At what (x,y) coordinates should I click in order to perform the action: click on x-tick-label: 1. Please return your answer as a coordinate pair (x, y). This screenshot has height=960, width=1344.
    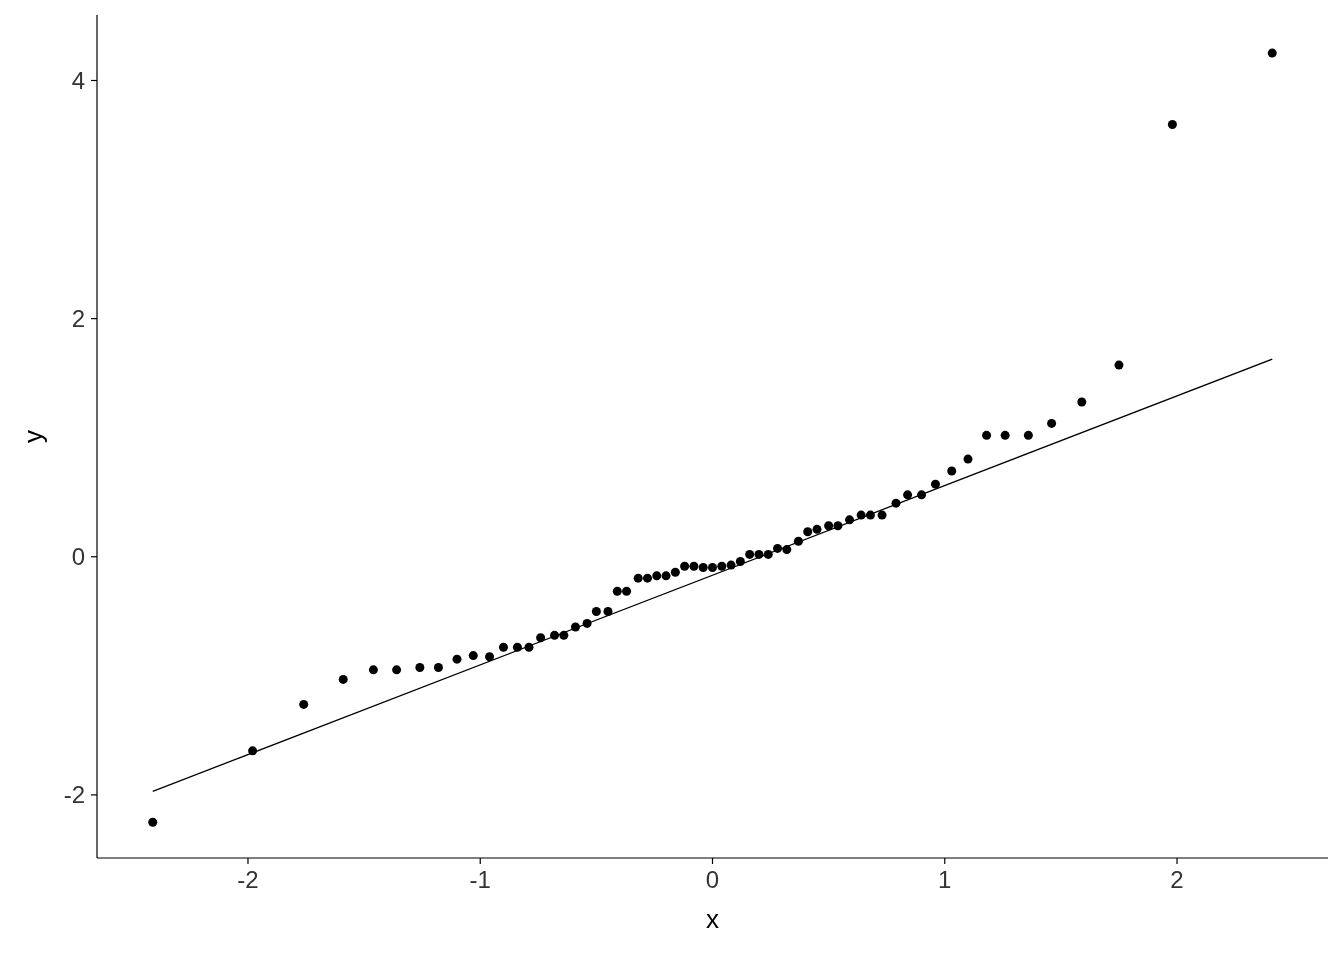
    Looking at the image, I should click on (945, 879).